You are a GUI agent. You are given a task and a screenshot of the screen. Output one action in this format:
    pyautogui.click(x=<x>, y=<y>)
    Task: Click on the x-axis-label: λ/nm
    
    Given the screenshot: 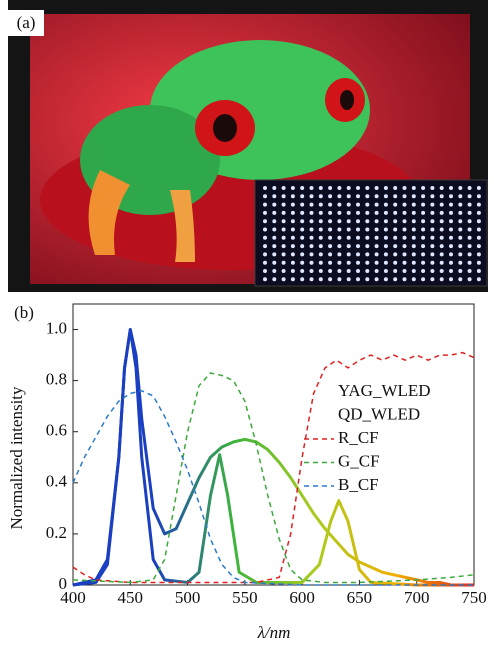 What is the action you would take?
    pyautogui.click(x=274, y=632)
    